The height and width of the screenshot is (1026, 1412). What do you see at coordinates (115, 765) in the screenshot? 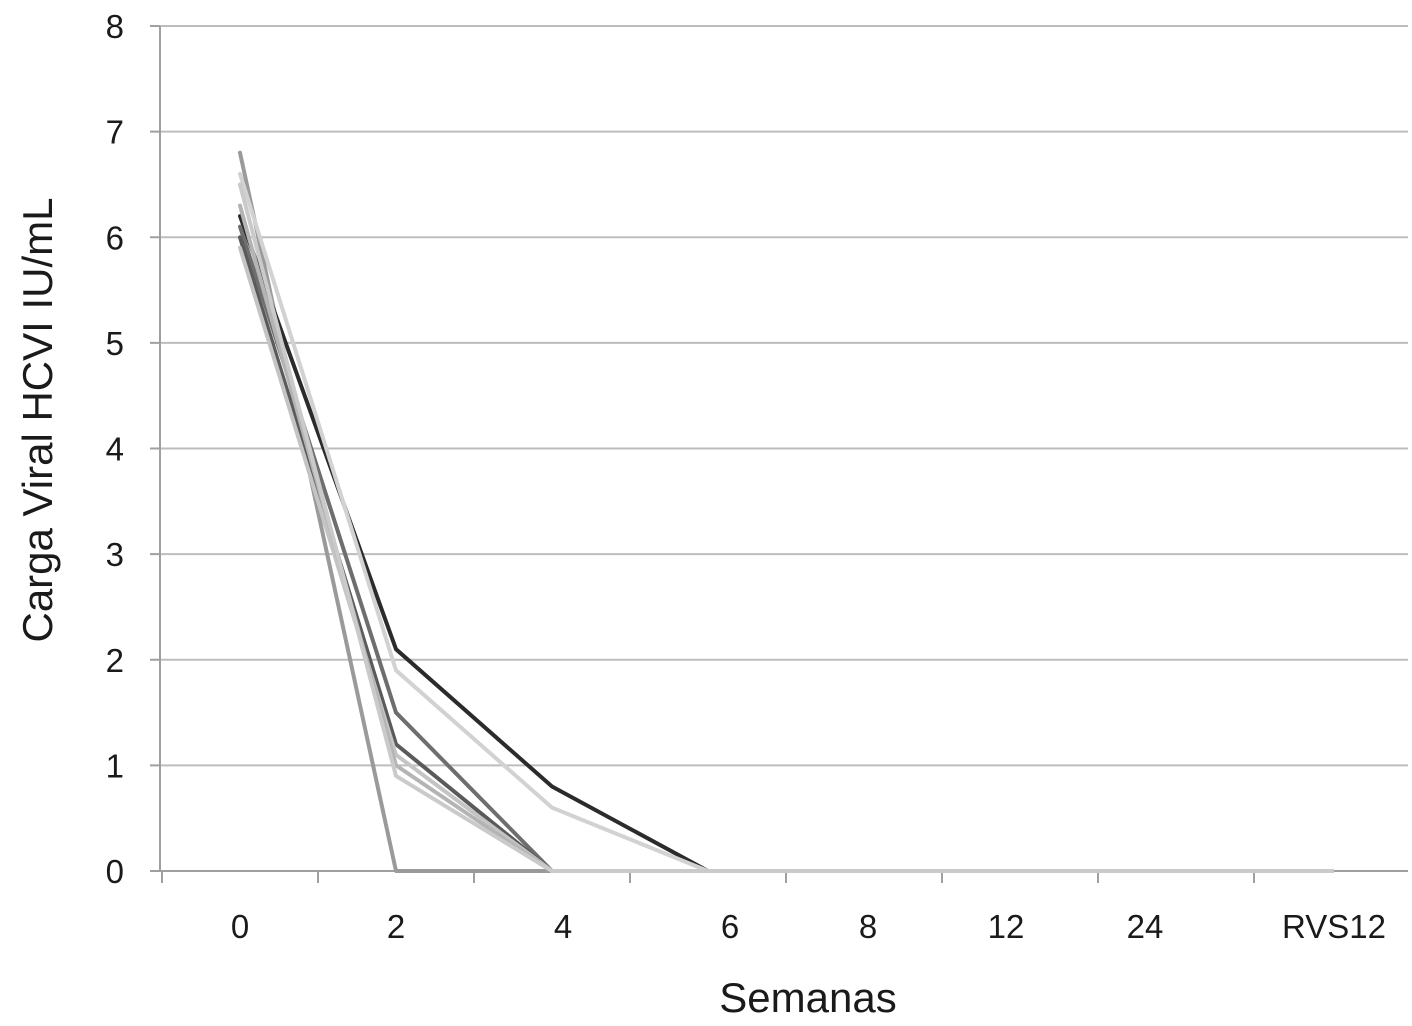
I see `y-tick-label: 1` at bounding box center [115, 765].